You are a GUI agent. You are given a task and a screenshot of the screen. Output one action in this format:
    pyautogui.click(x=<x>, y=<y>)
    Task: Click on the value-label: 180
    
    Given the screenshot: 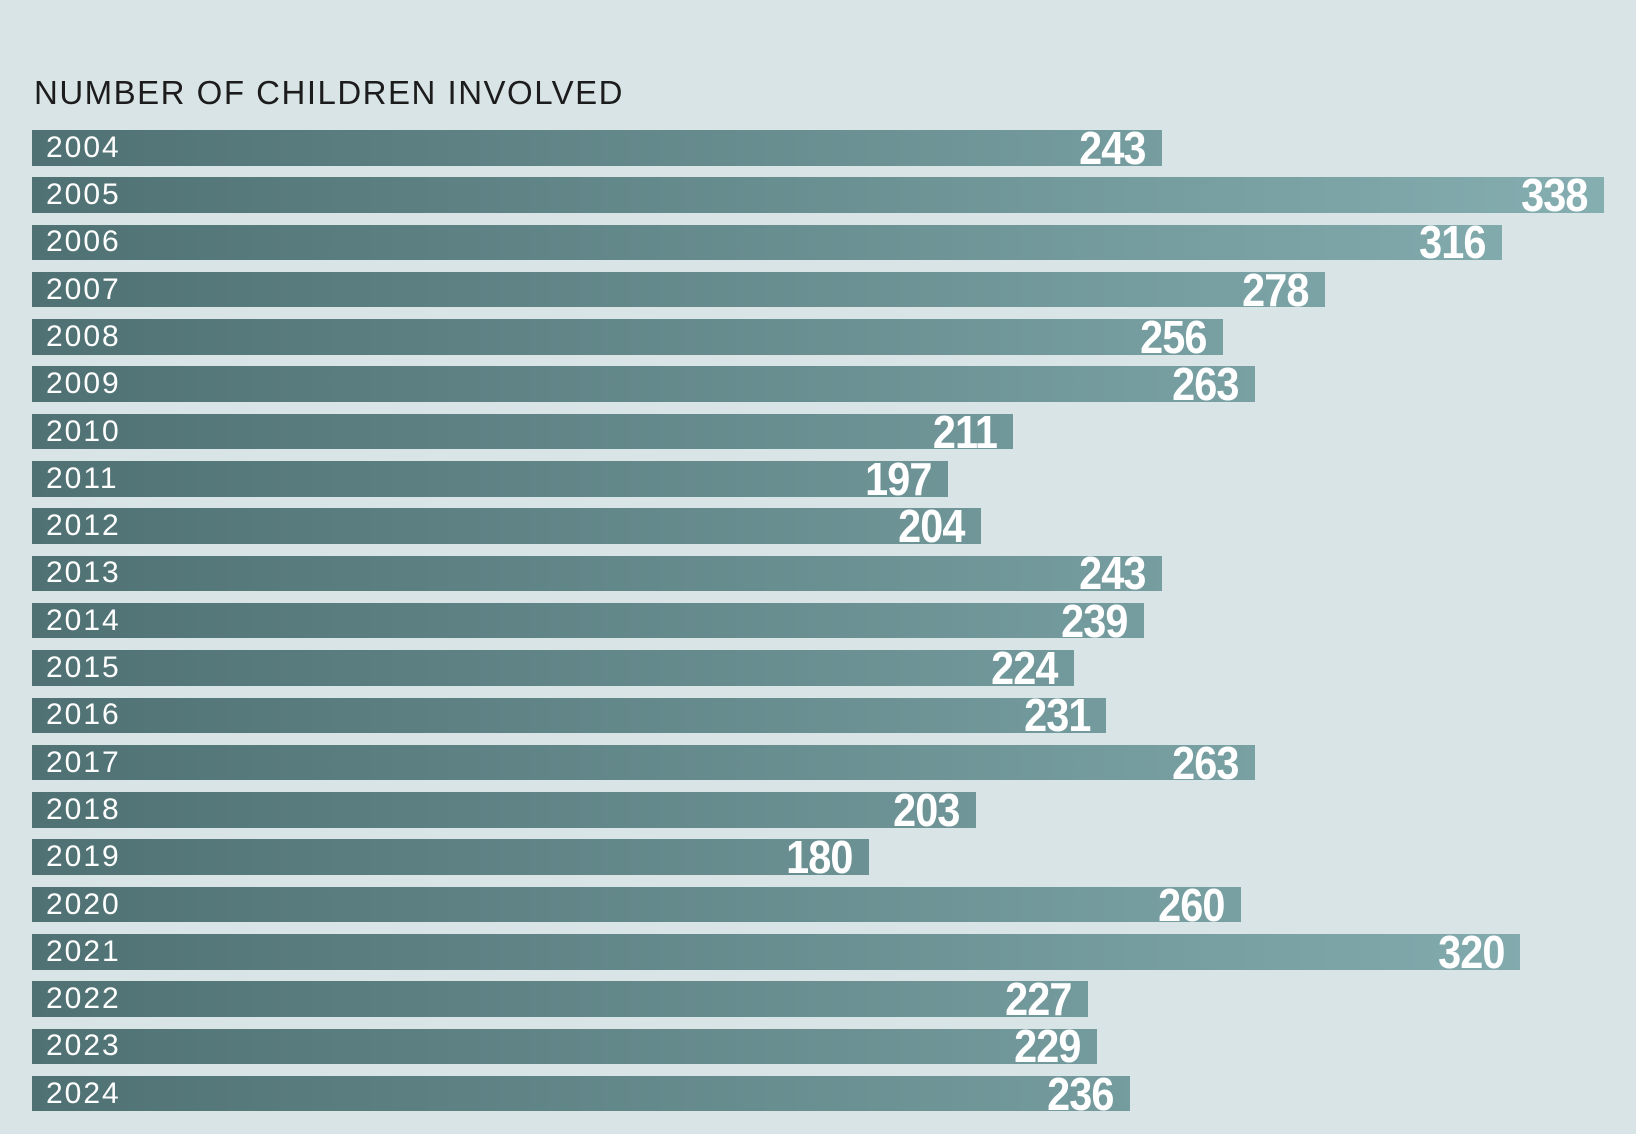 What is the action you would take?
    pyautogui.click(x=820, y=857)
    